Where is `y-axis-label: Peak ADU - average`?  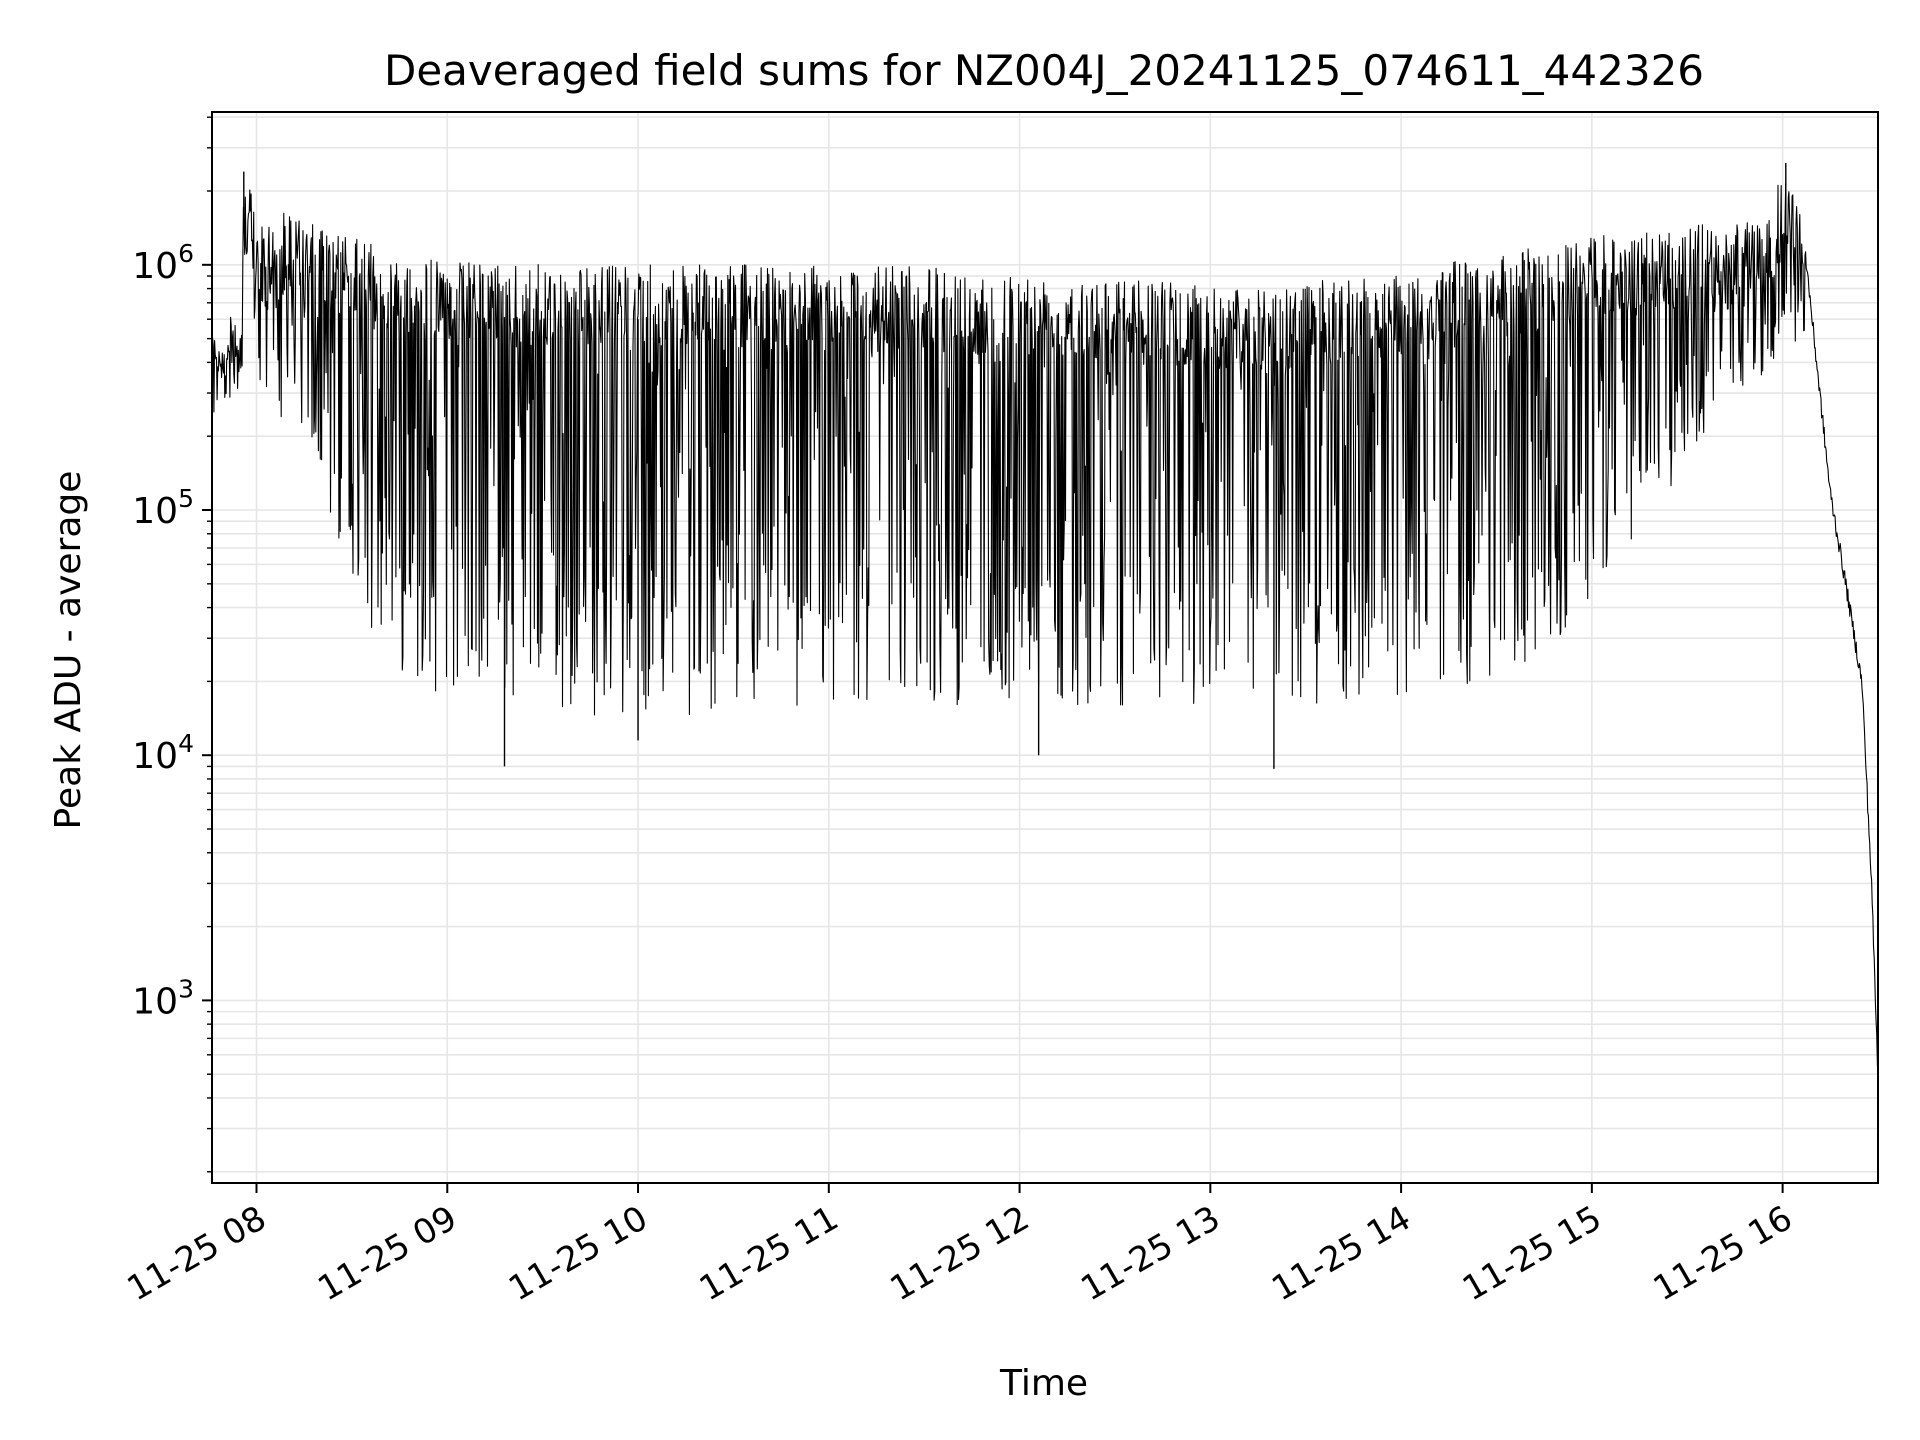 y-axis-label: Peak ADU - average is located at coordinates (68, 650).